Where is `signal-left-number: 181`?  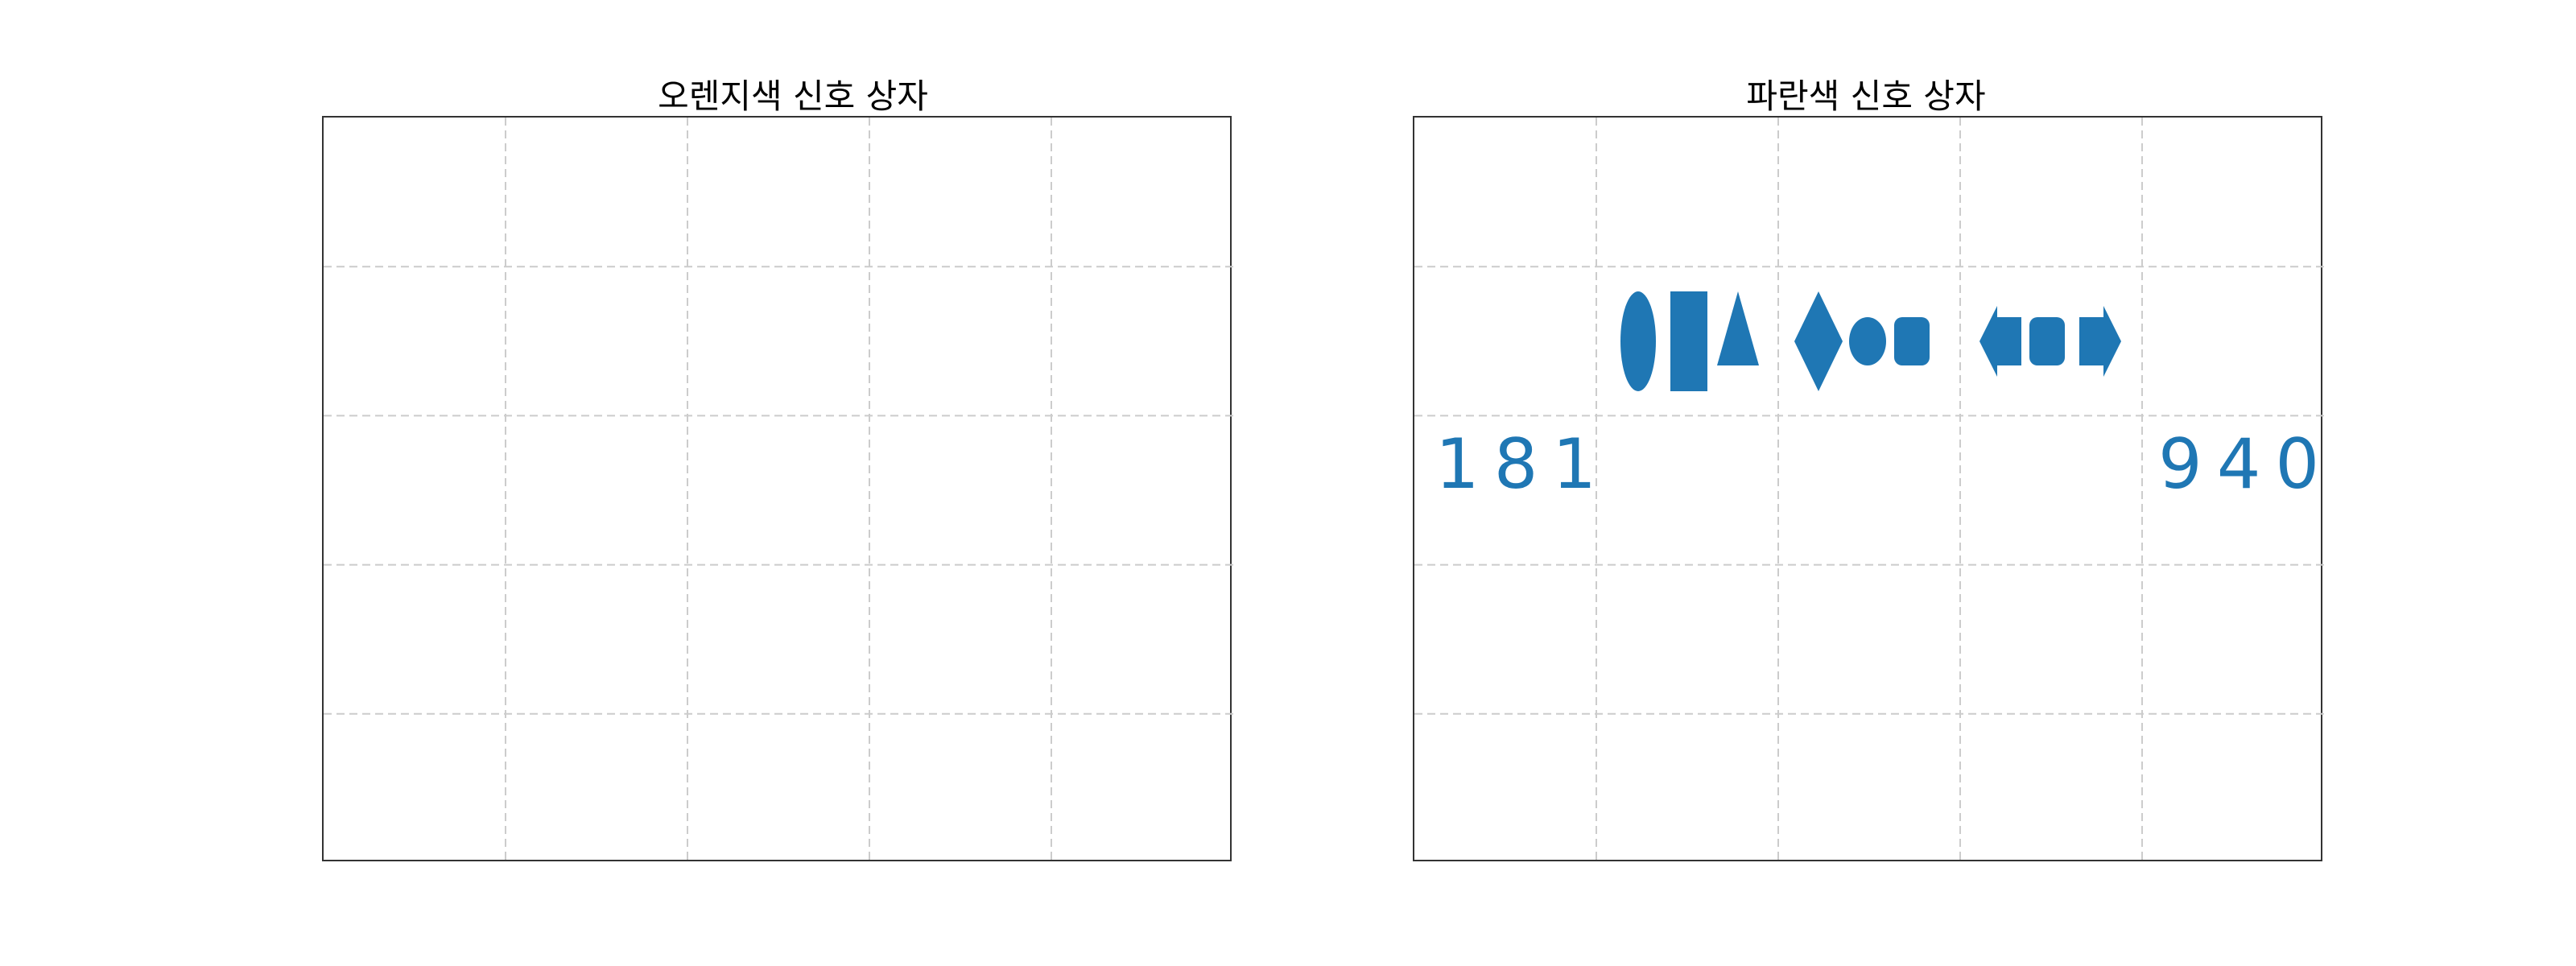
signal-left-number: 181 is located at coordinates (1523, 464).